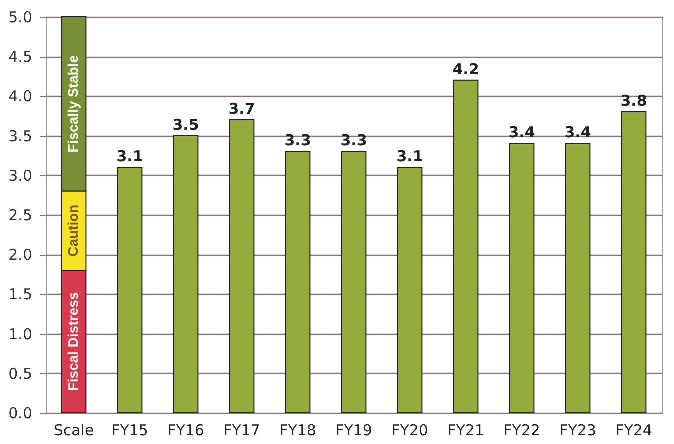 The width and height of the screenshot is (674, 444). I want to click on data-label: 4.2, so click(466, 69).